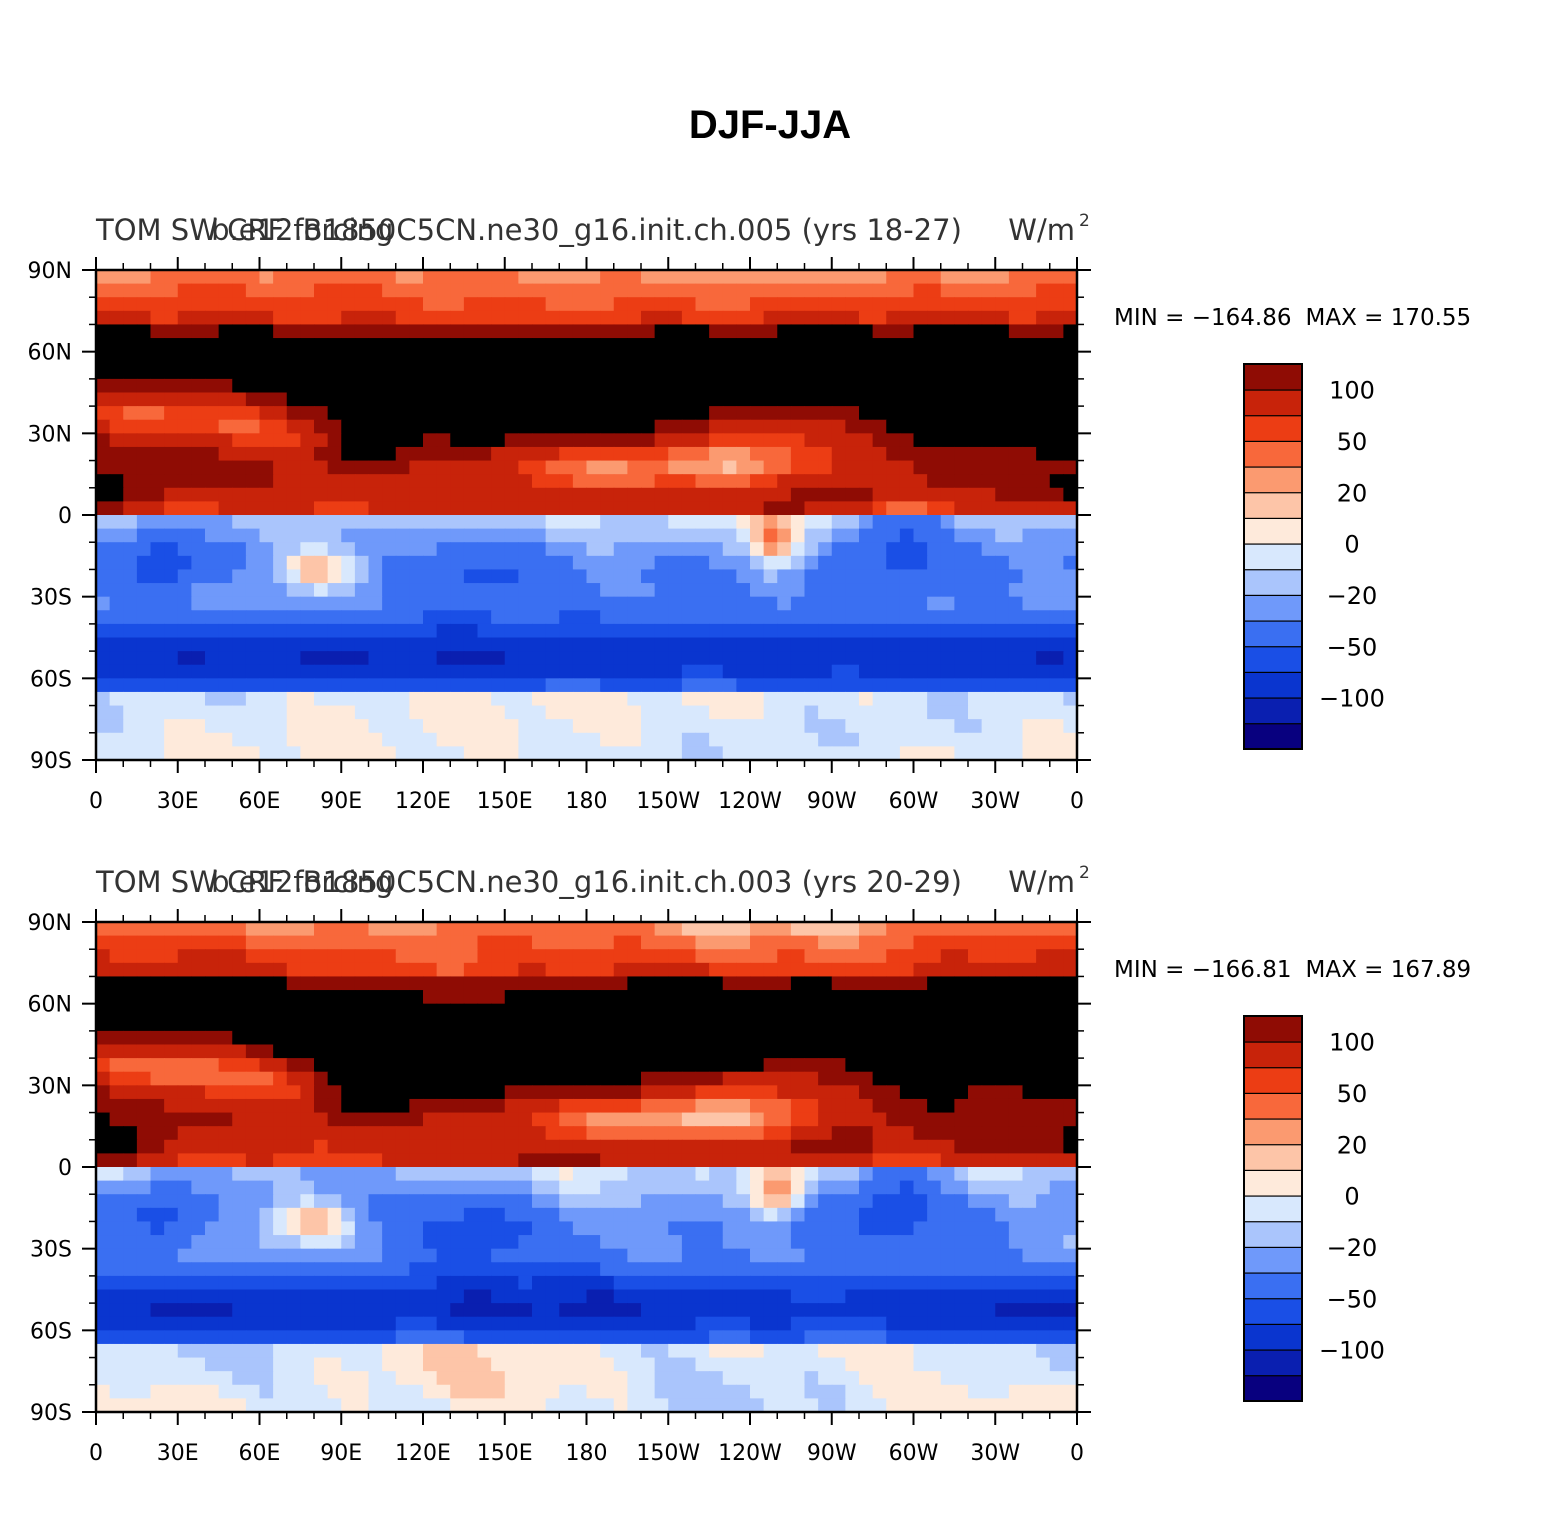 This screenshot has width=1541, height=1538. I want to click on y-tick-label: 30S, so click(51, 598).